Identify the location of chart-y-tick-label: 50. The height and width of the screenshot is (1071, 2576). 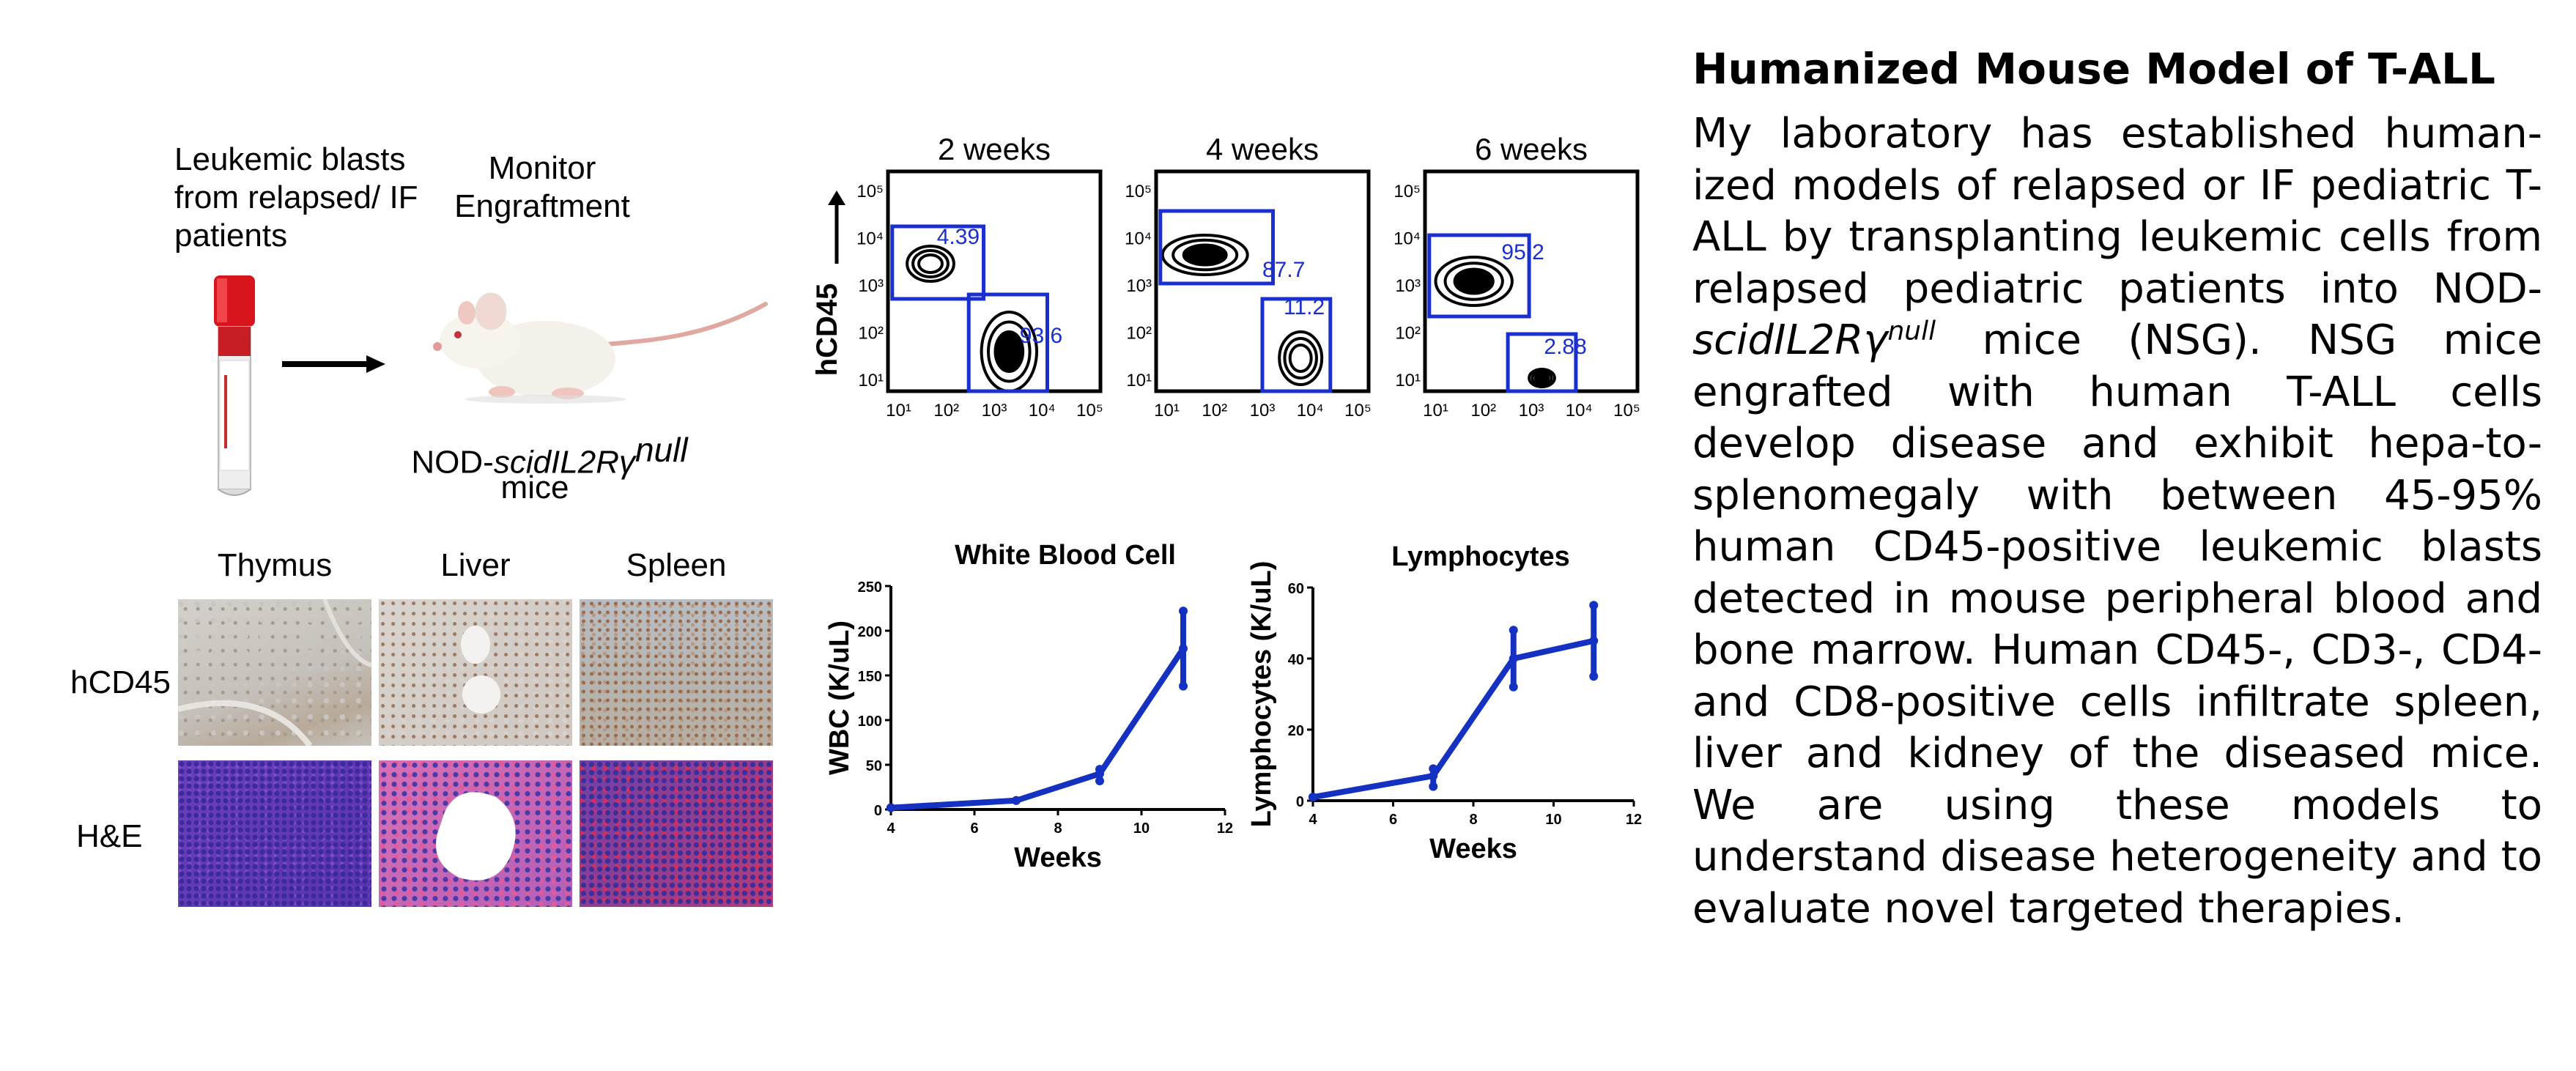
(874, 766).